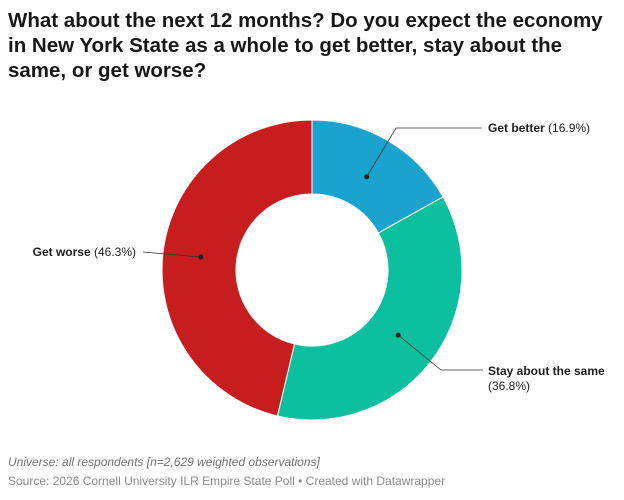 The image size is (624, 500). I want to click on label-name-get-worse: Get worse, so click(62, 252).